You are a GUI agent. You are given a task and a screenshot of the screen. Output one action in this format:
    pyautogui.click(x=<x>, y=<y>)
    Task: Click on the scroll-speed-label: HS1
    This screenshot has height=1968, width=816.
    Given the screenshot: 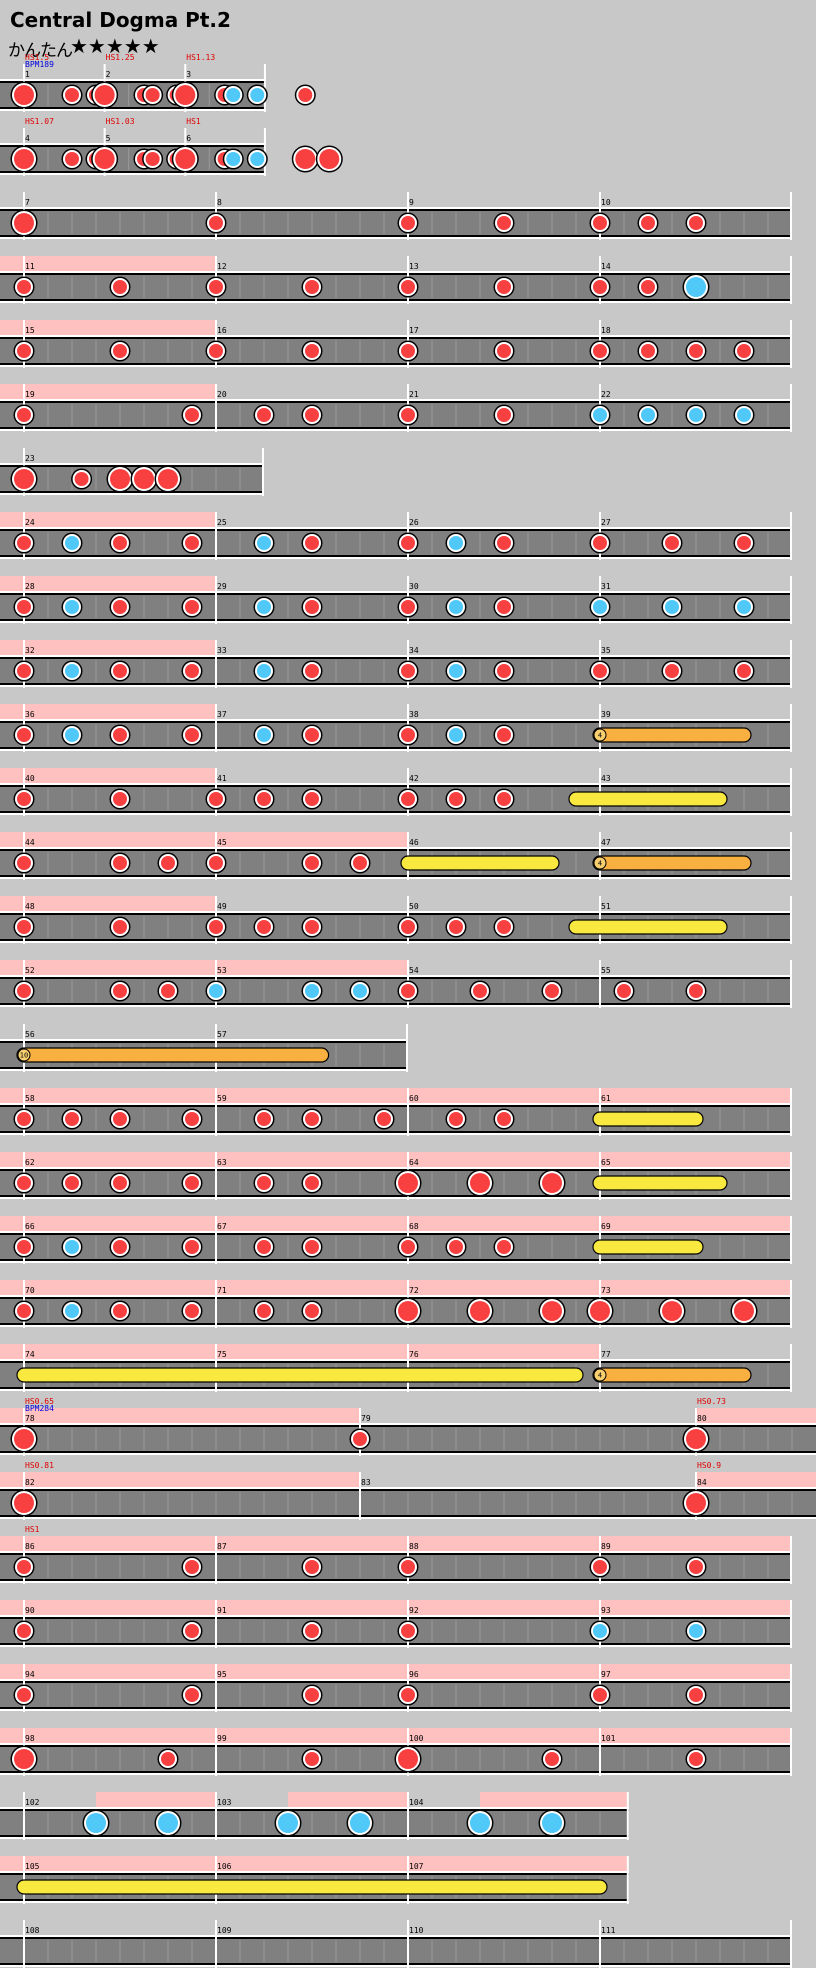 What is the action you would take?
    pyautogui.click(x=193, y=121)
    